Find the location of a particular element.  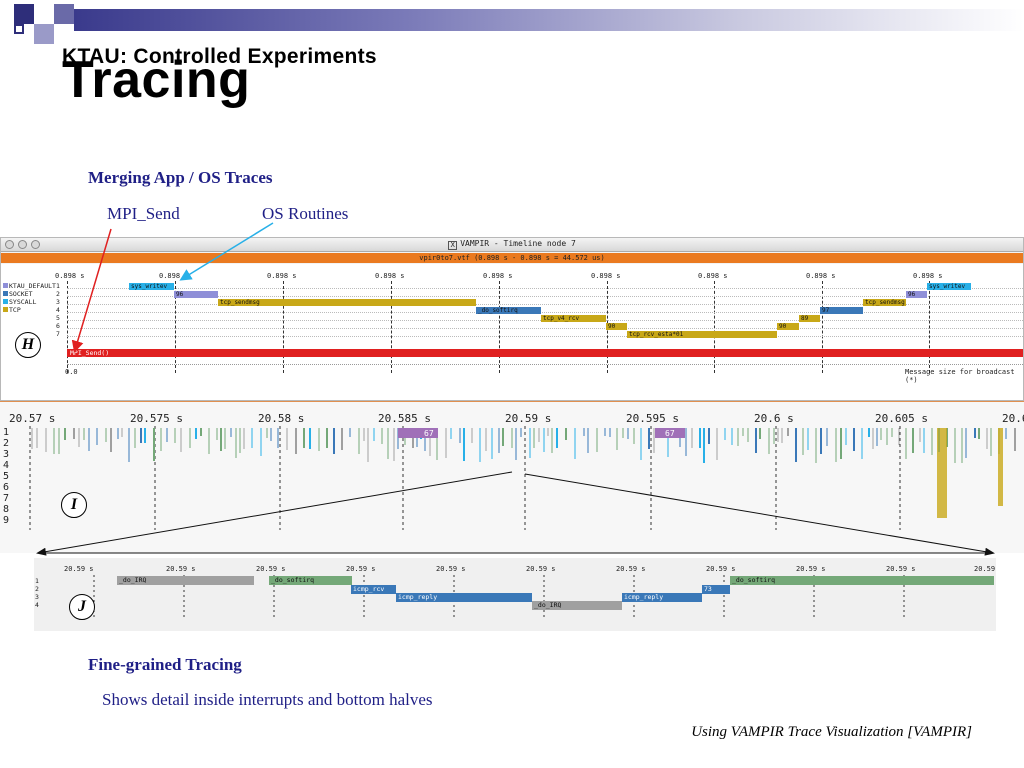

heading-fine-grained: Fine-grained Tracing is located at coordinates (165, 664).